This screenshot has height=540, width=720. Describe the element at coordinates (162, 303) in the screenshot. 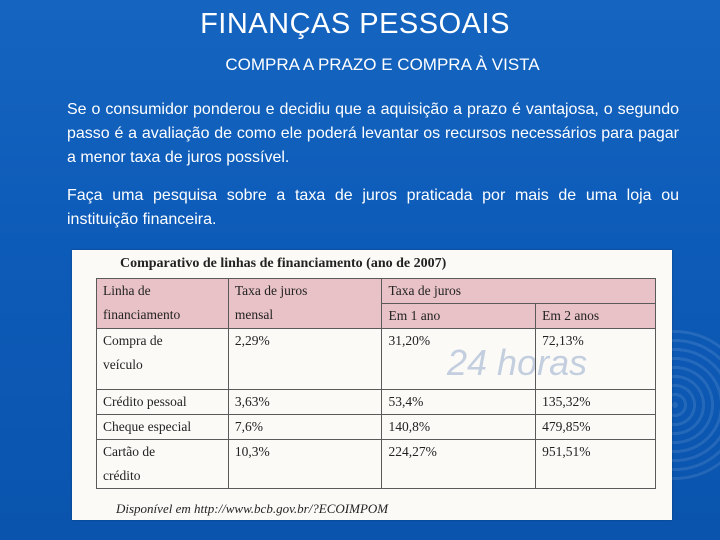

I see `header-line: Linha de financiamento` at that location.